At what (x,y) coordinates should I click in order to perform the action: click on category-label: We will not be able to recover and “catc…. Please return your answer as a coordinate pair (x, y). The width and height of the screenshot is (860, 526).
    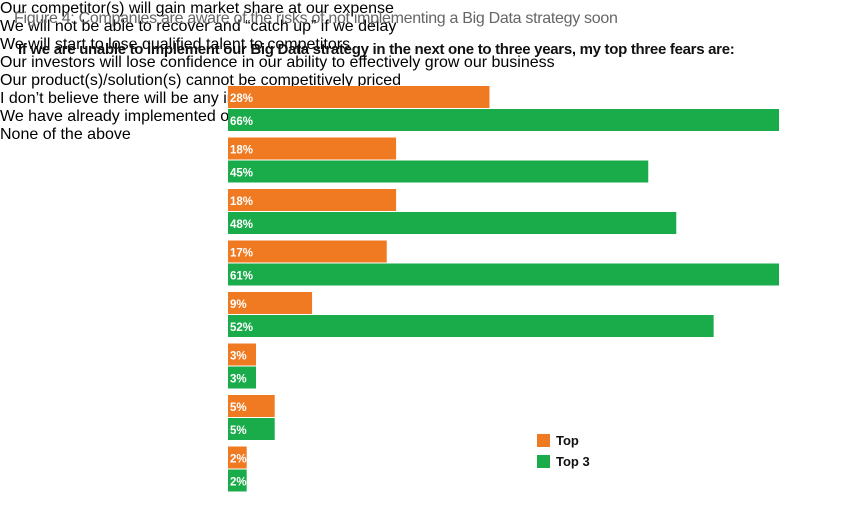
    Looking at the image, I should click on (198, 26).